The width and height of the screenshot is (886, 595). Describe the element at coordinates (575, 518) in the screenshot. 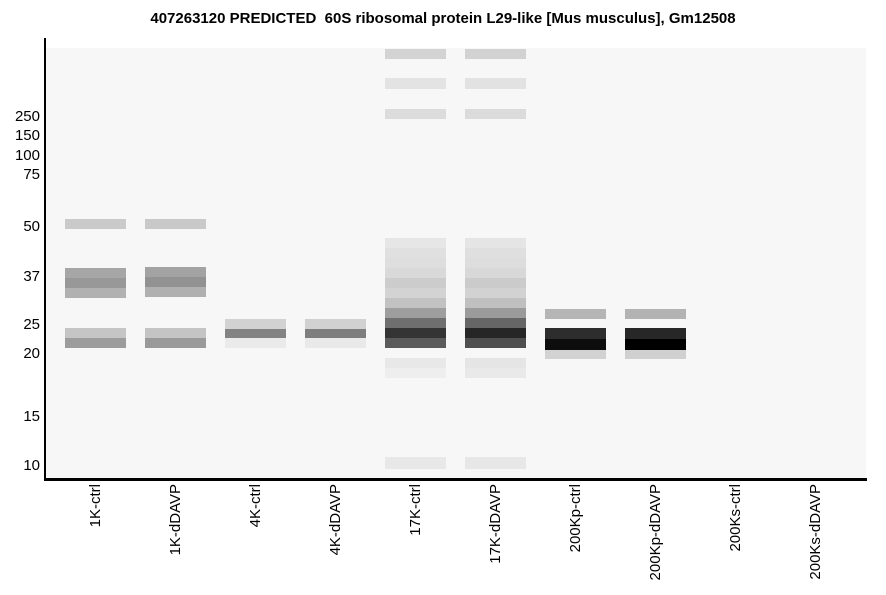

I see `x-axis-tick-label: 200Kp-ctrl` at that location.